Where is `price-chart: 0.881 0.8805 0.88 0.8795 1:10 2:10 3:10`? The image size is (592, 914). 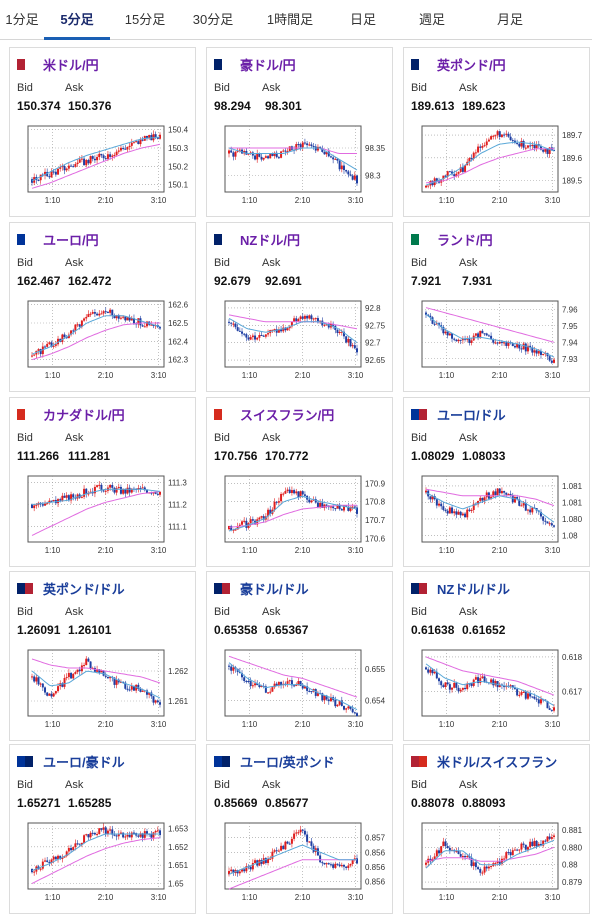
price-chart: 0.881 0.8805 0.88 0.8795 1:10 2:10 3:10 is located at coordinates (497, 863).